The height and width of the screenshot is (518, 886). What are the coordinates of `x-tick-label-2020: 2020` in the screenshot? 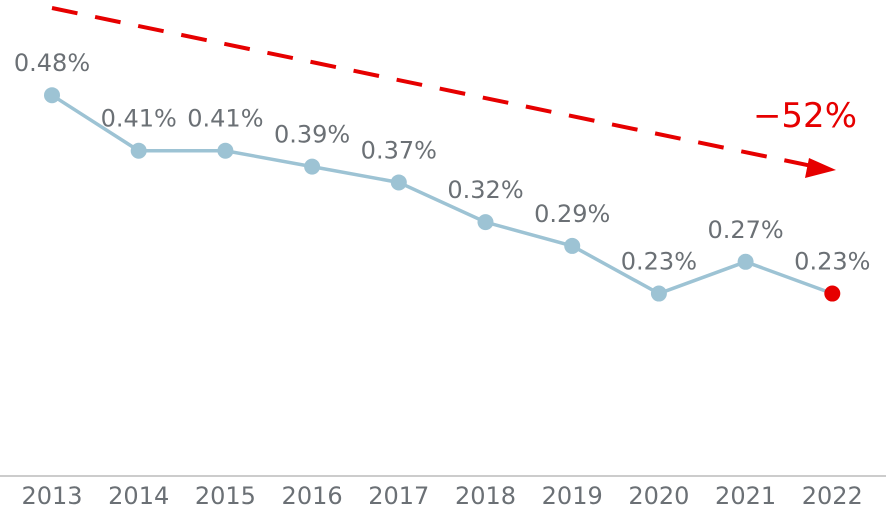 It's located at (658, 496).